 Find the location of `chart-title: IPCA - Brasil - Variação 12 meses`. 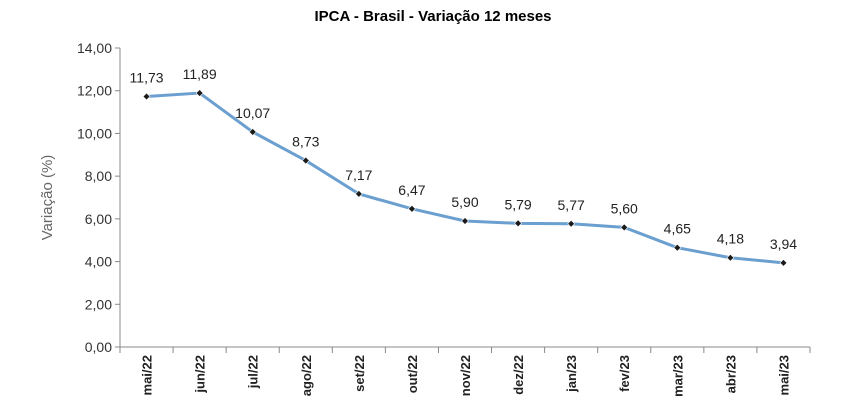

chart-title: IPCA - Brasil - Variação 12 meses is located at coordinates (433, 16).